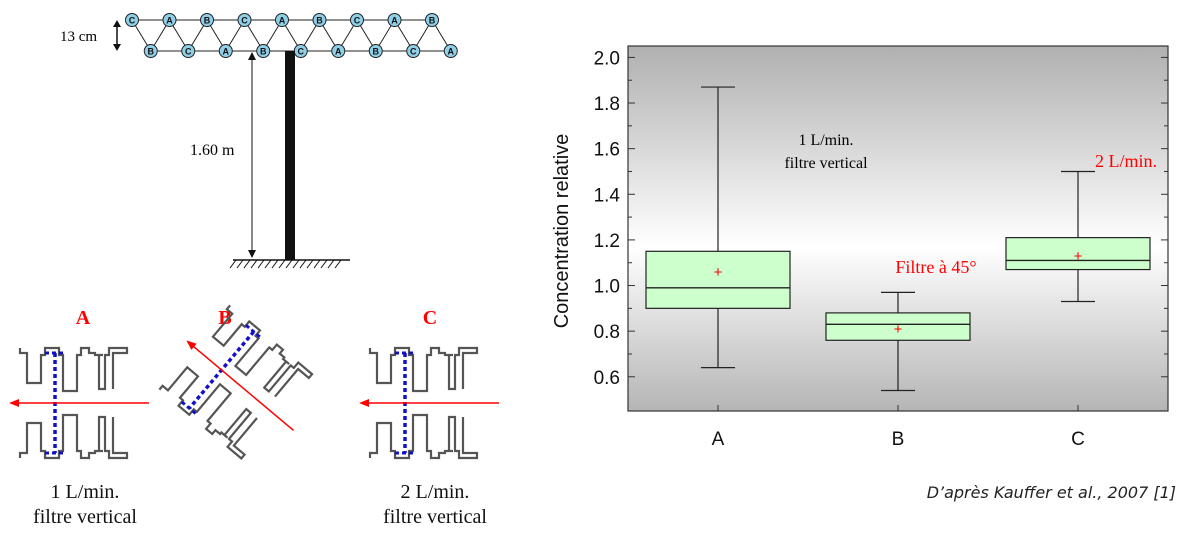 The image size is (1186, 541). What do you see at coordinates (718, 439) in the screenshot?
I see `x-tick-label-a: A` at bounding box center [718, 439].